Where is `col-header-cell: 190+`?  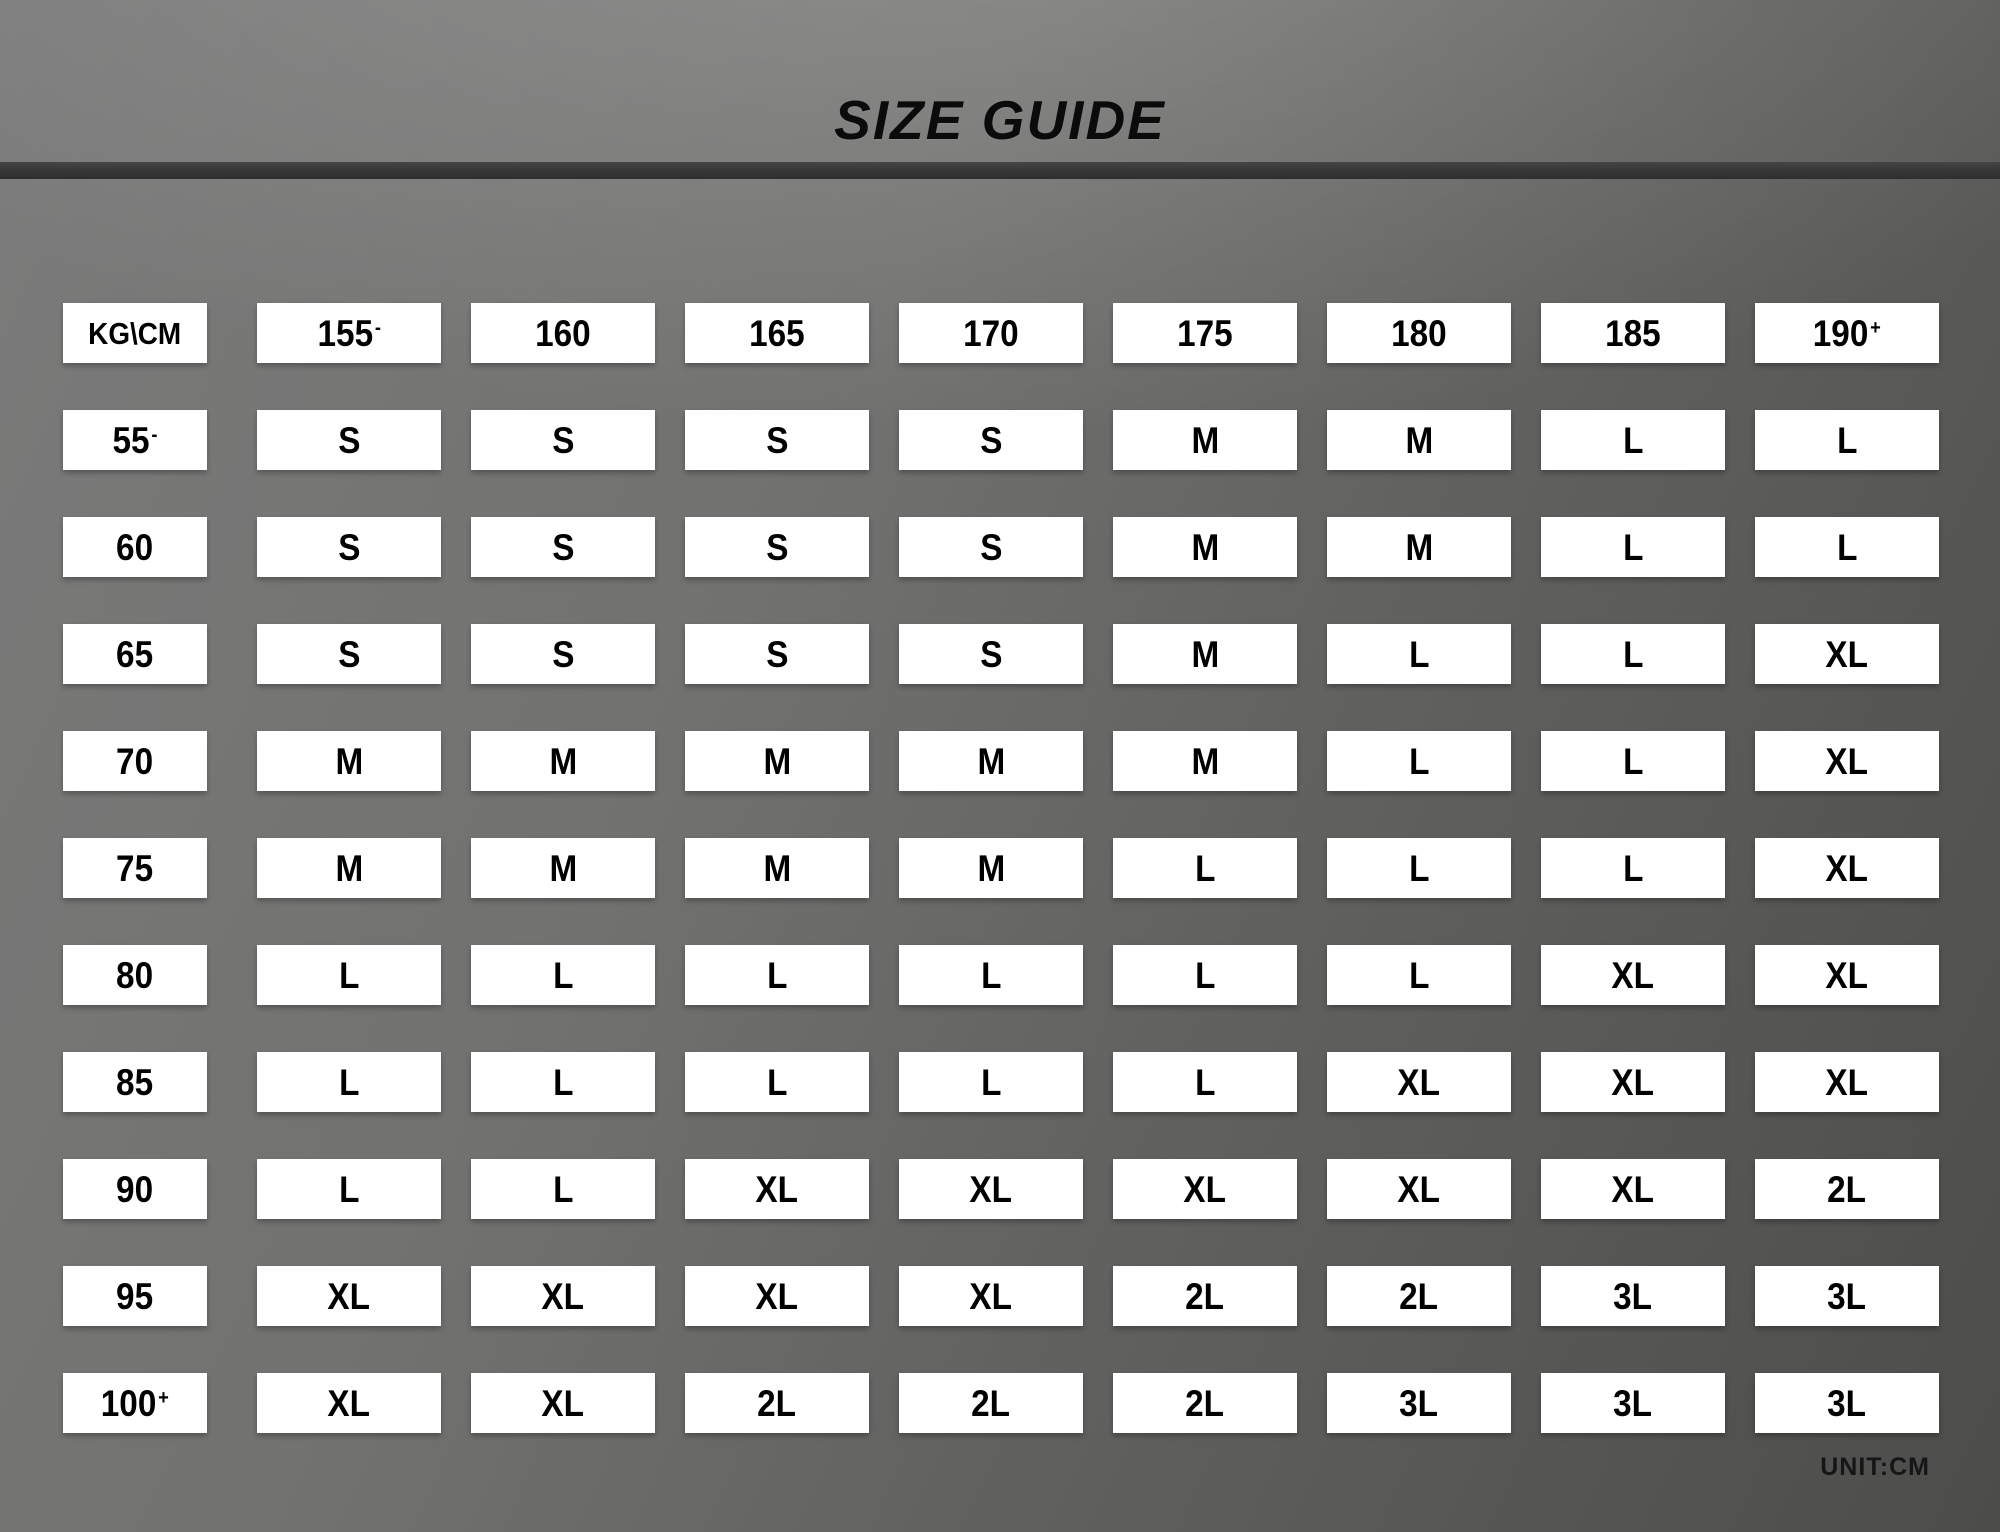
col-header-cell: 190+ is located at coordinates (1847, 333).